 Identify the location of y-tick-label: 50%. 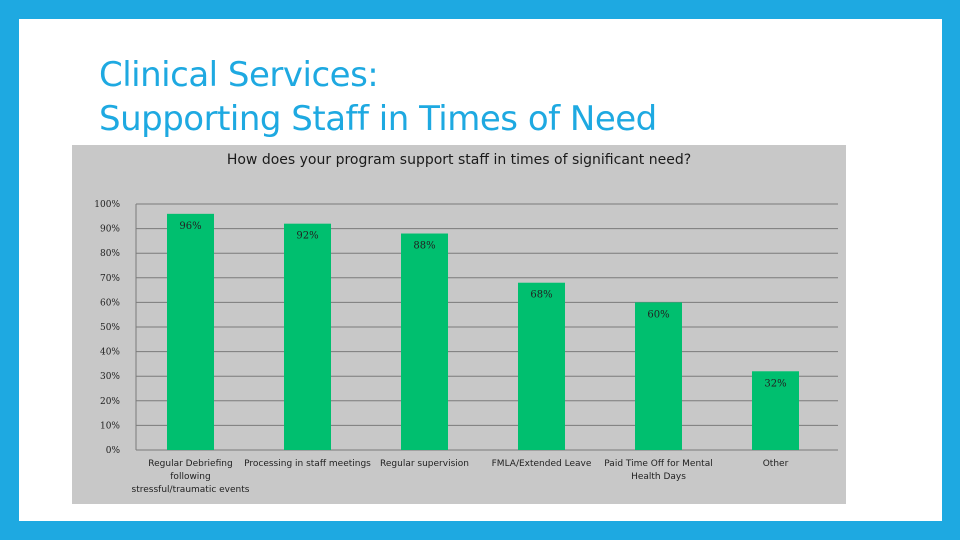
(110, 328).